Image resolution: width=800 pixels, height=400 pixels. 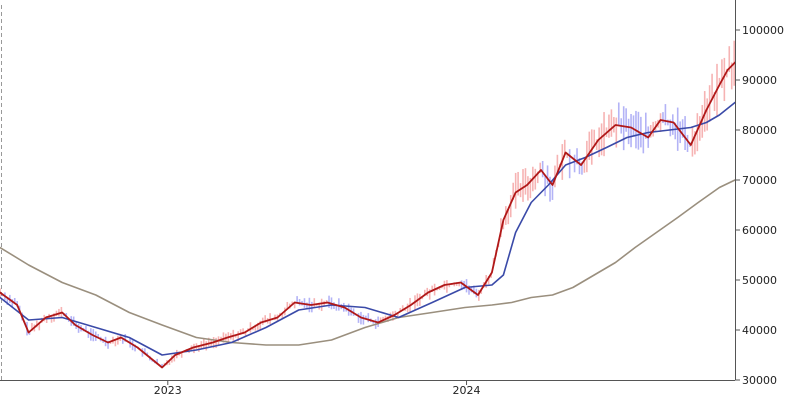 I want to click on x-tick-label: 2024, so click(x=467, y=390).